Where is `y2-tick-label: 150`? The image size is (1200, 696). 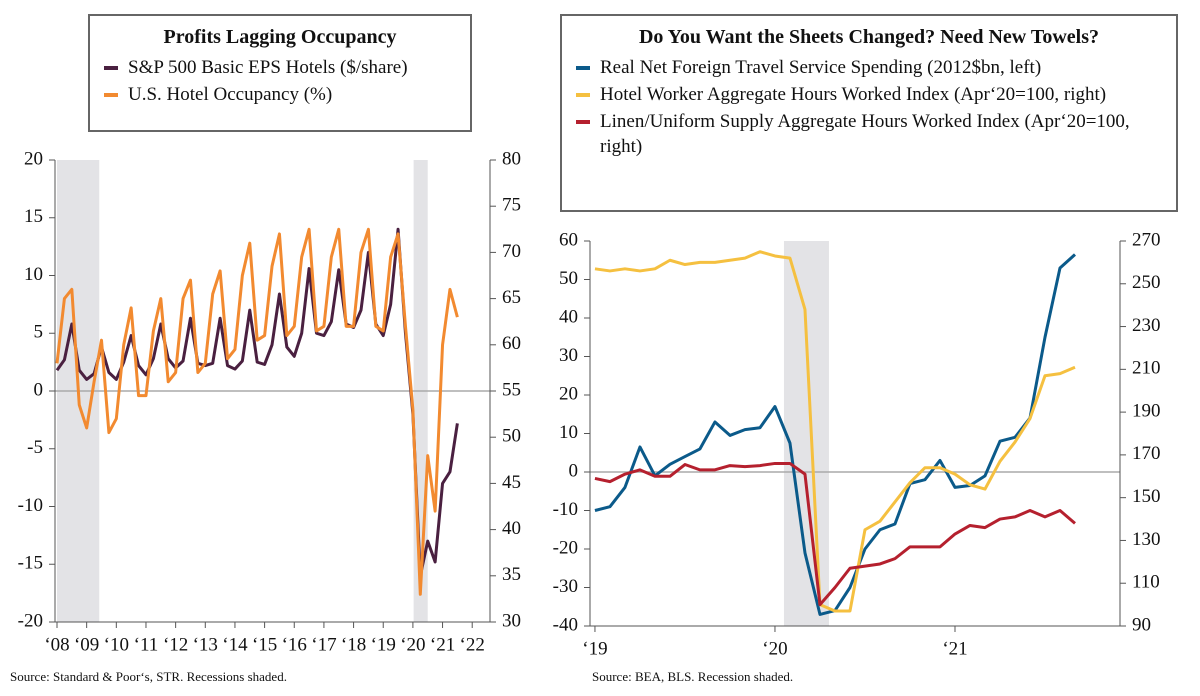
y2-tick-label: 150 is located at coordinates (1146, 496).